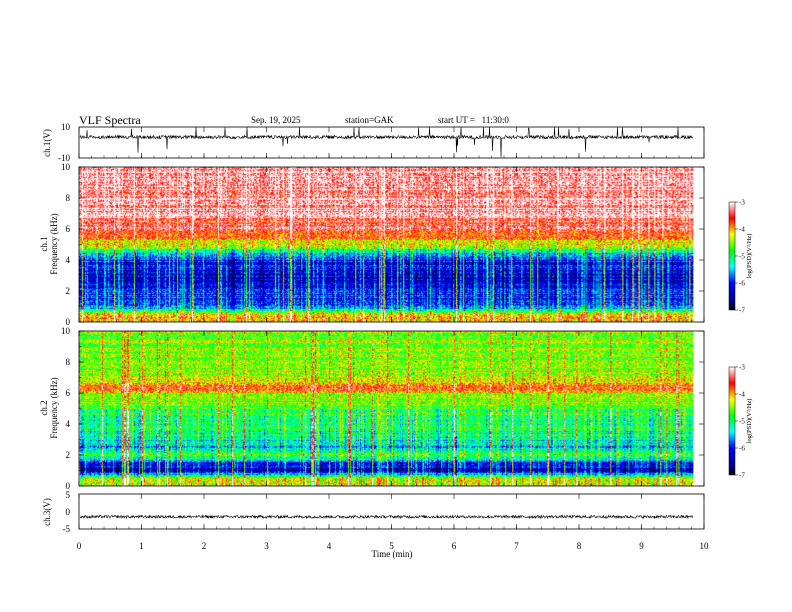 The image size is (792, 612). I want to click on ch2-spec-ytick-label: 8, so click(68, 362).